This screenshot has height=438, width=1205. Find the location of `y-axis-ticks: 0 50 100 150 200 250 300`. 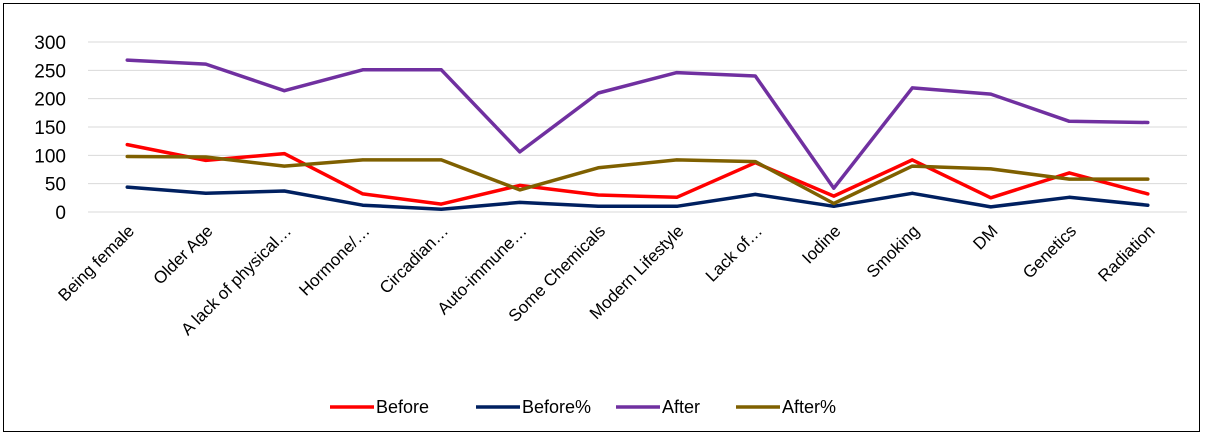

y-axis-ticks: 0 50 100 150 200 250 300 is located at coordinates (50, 128).